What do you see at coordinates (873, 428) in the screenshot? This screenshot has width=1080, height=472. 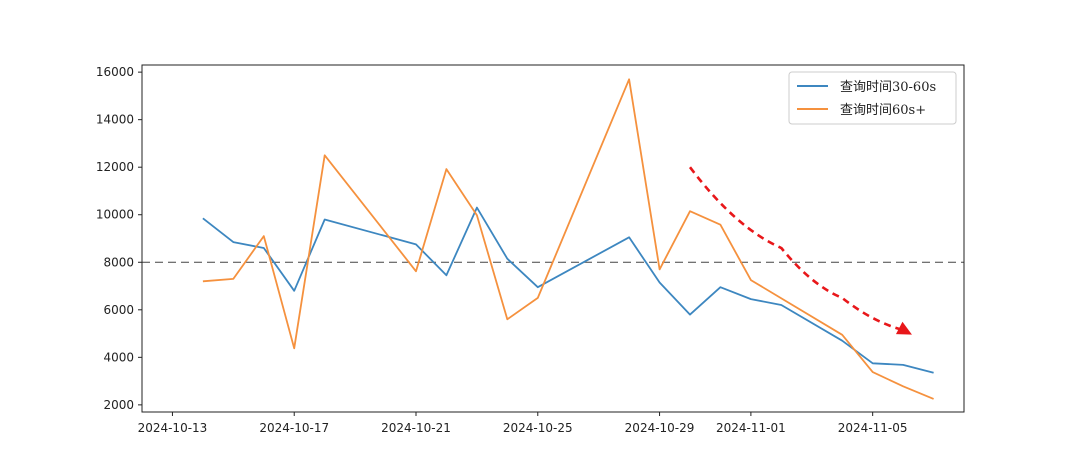 I see `x-tick-label: 2024-11-05` at bounding box center [873, 428].